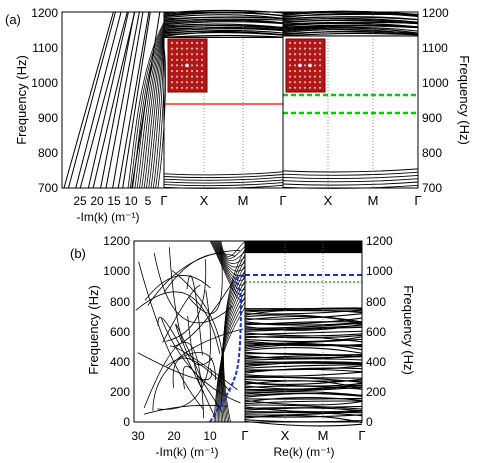 The height and width of the screenshot is (463, 491). Describe the element at coordinates (116, 241) in the screenshot. I see `b-ytick-left-1200: 1200` at that location.